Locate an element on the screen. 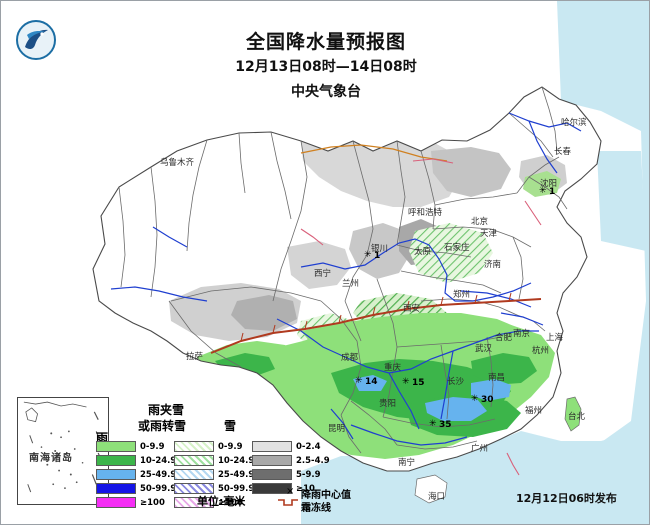 The image size is (650, 525). rain-center-value: 1 is located at coordinates (377, 256).